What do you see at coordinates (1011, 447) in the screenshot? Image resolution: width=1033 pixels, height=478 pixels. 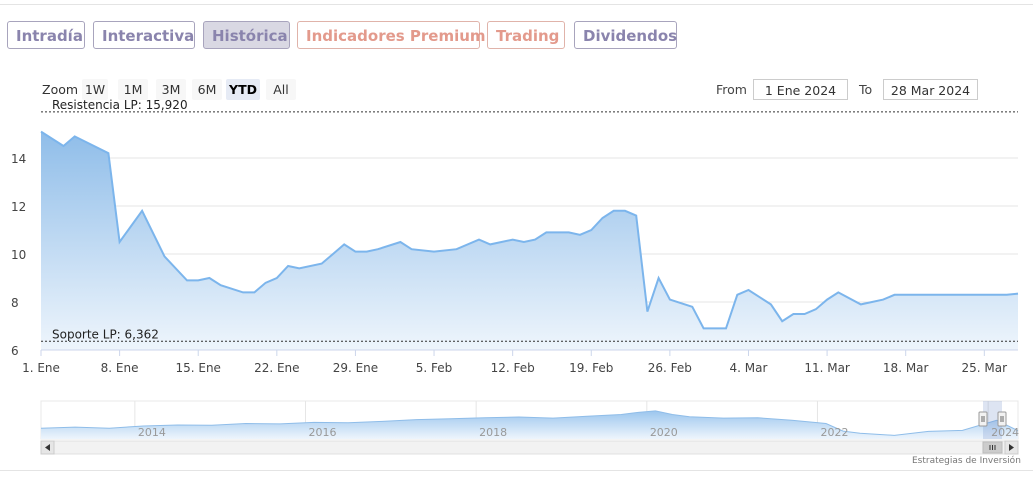 I see `scrollbar-right-arrow` at bounding box center [1011, 447].